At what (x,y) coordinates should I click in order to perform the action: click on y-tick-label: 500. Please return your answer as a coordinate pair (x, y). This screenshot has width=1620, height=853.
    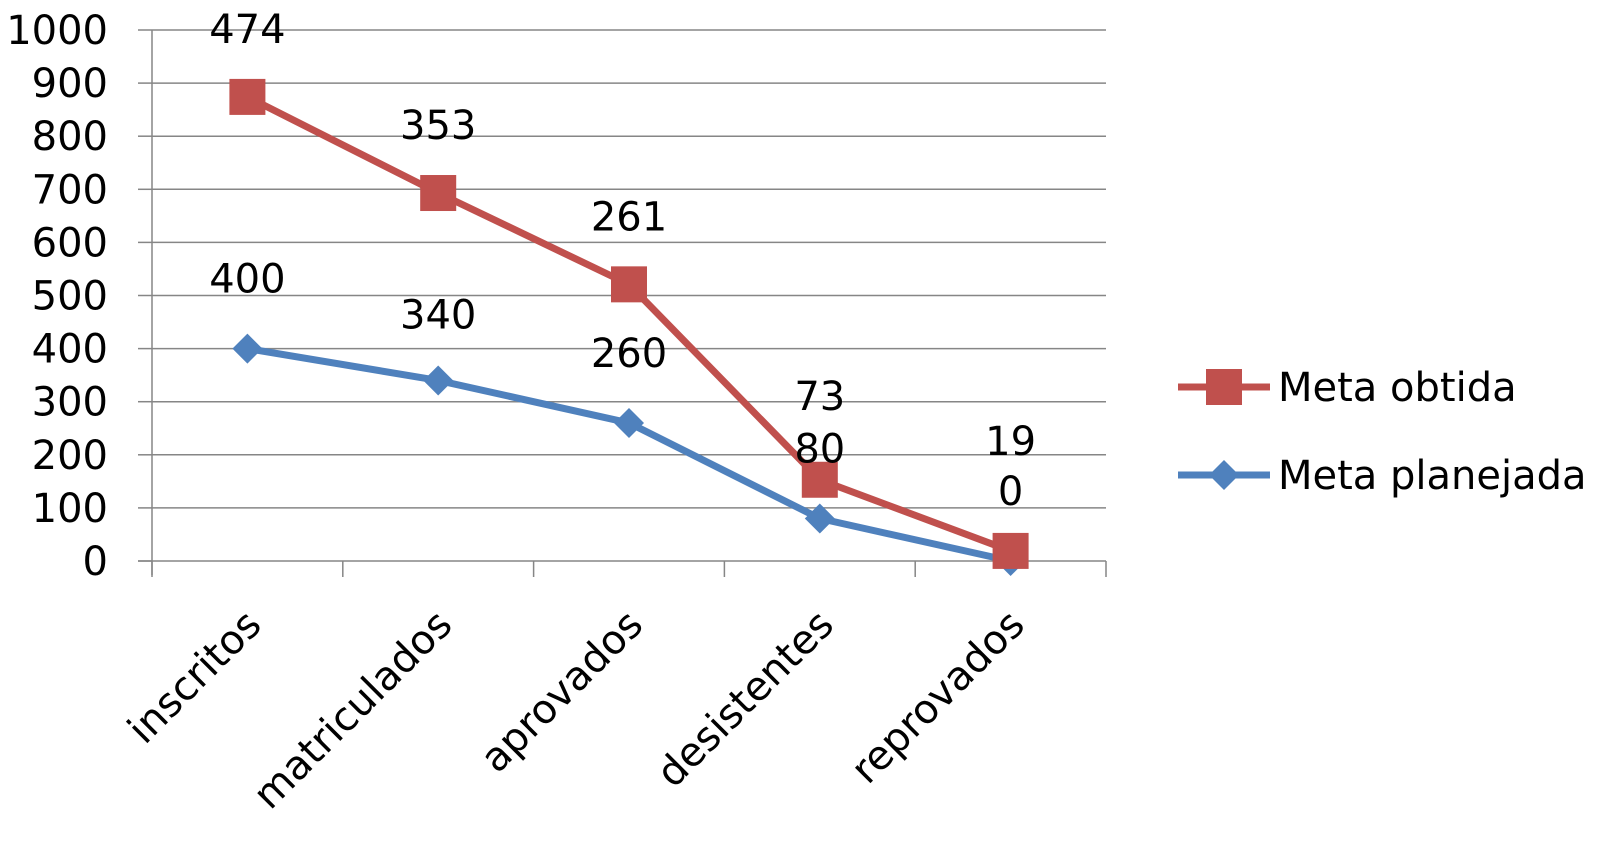
    Looking at the image, I should click on (70, 297).